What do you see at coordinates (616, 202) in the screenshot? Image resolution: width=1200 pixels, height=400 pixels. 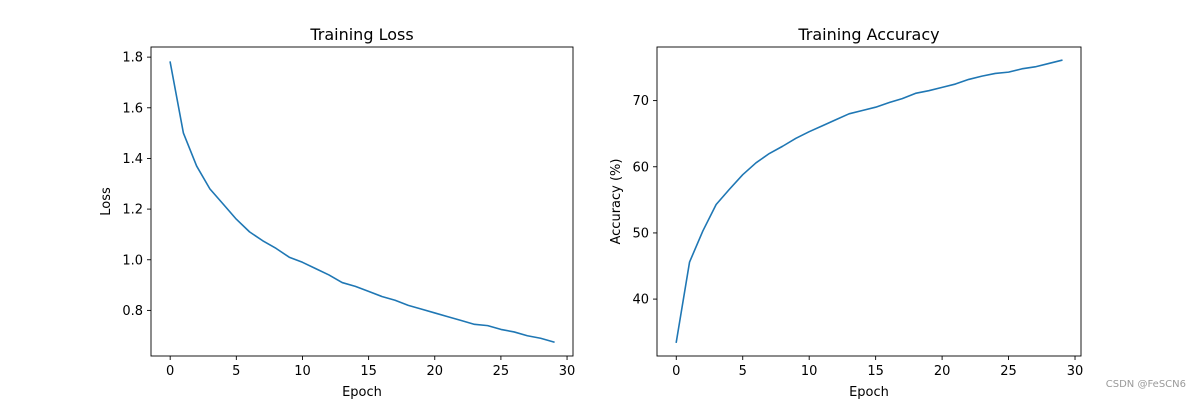 I see `y-axis-label: Accuracy (%)` at bounding box center [616, 202].